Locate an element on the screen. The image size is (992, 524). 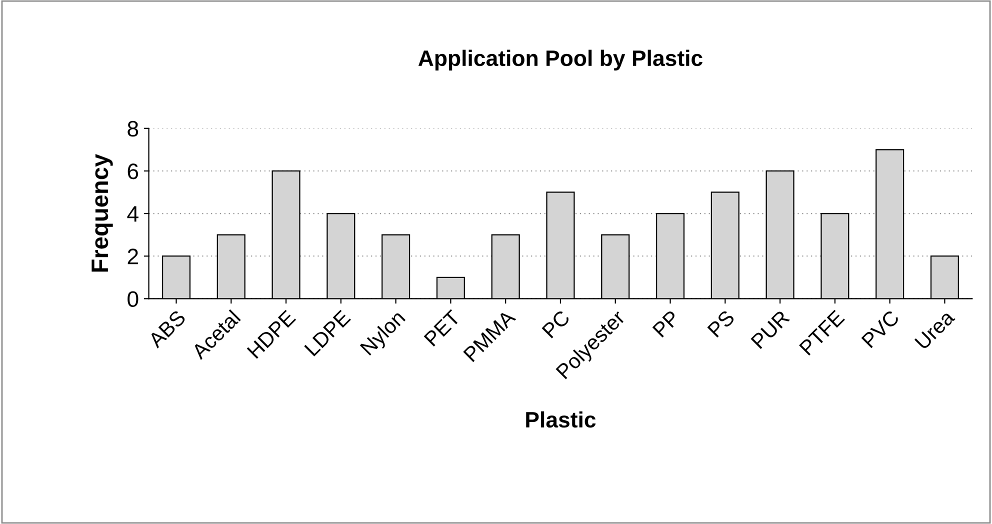
x-tick-label: PP is located at coordinates (666, 324).